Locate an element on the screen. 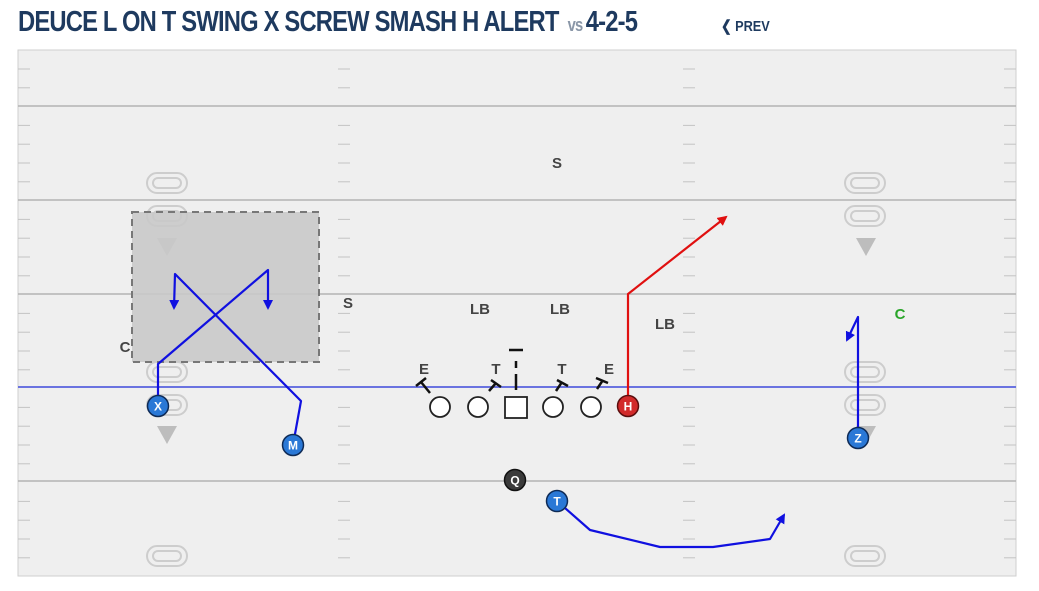 The width and height of the screenshot is (1039, 591). m-route is located at coordinates (236, 359).